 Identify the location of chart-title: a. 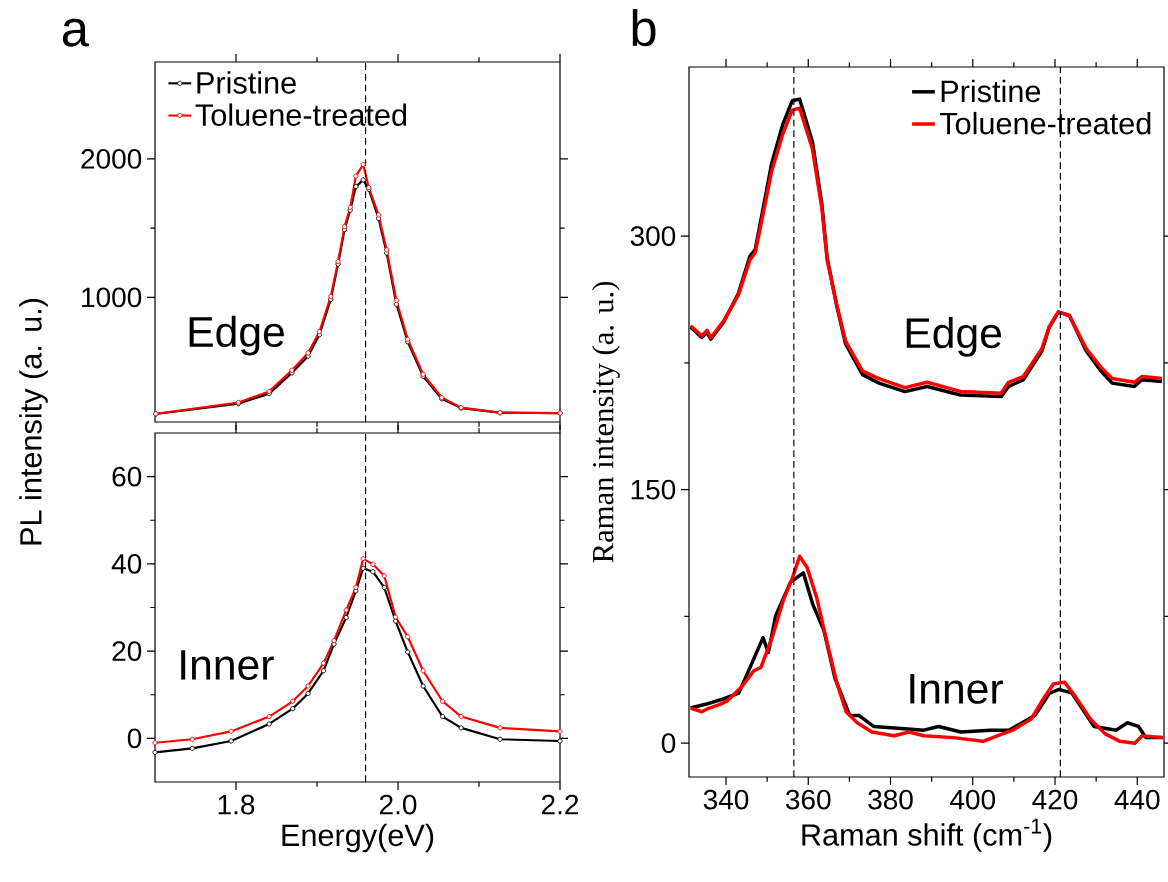
(75, 32).